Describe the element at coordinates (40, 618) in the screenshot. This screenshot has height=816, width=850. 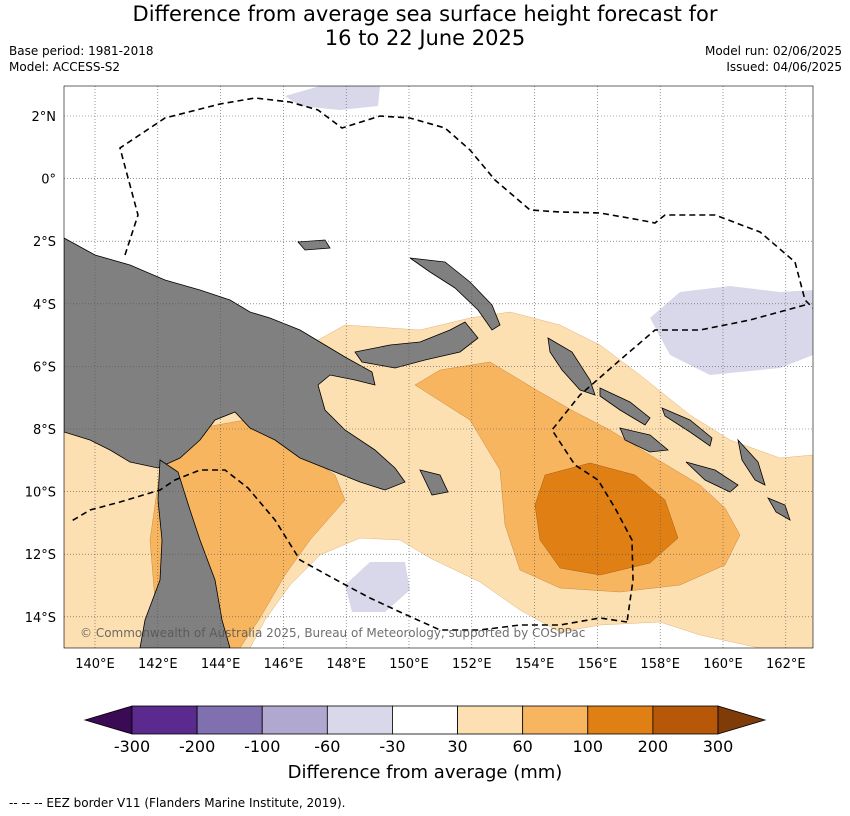
I see `latitude-label: 14°S` at that location.